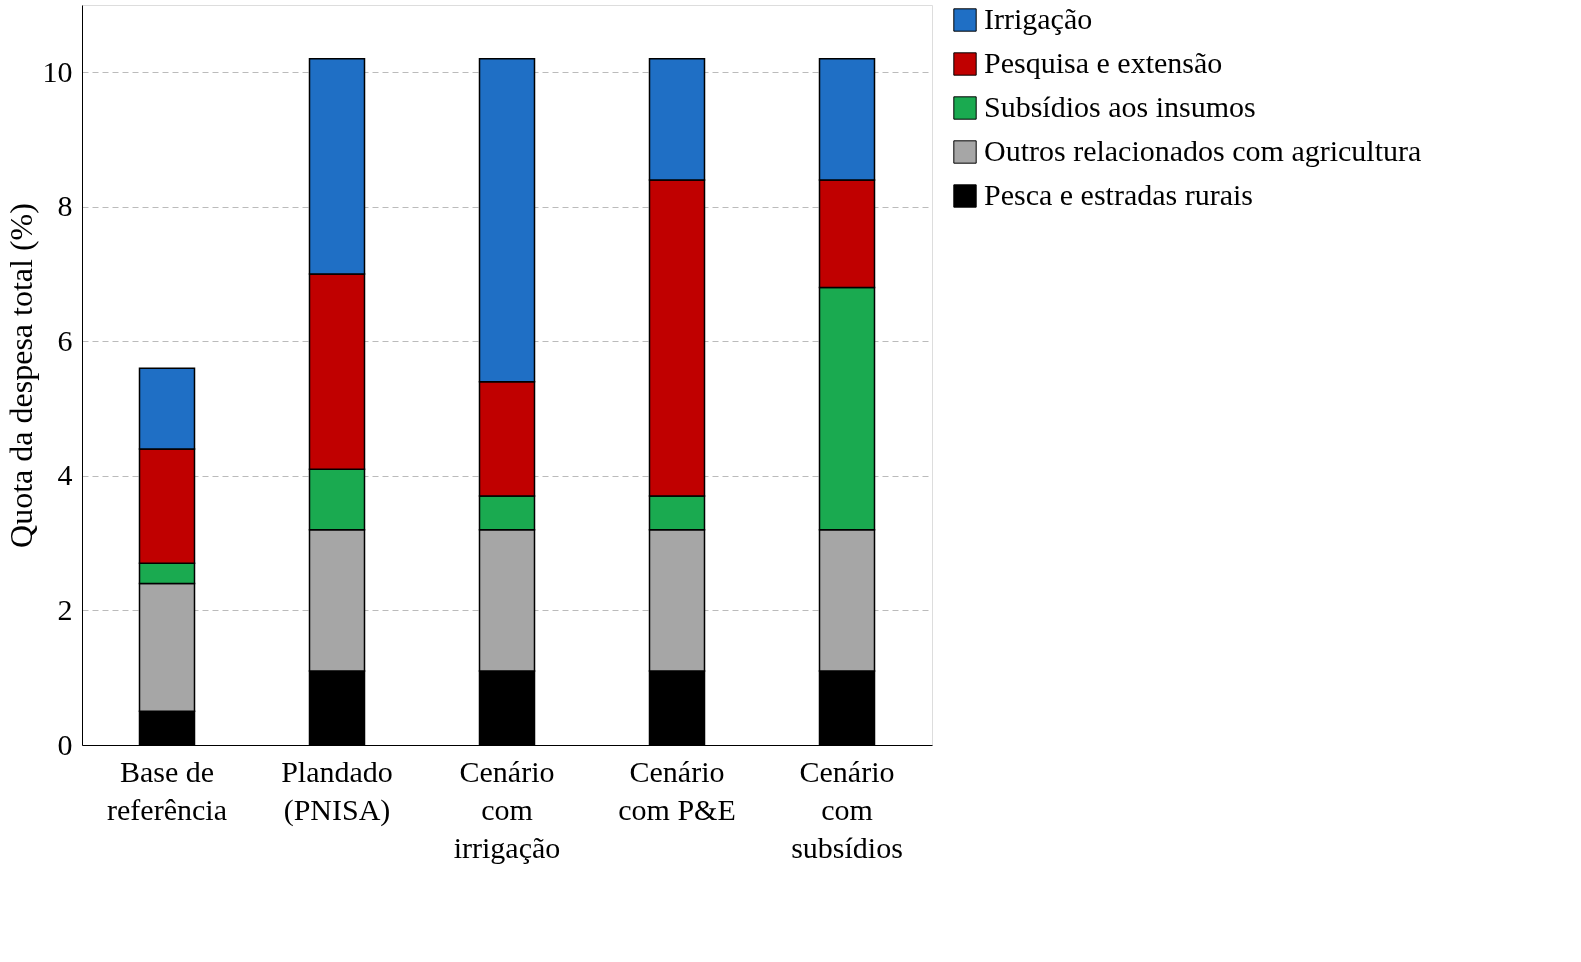 Image resolution: width=1581 pixels, height=962 pixels. Describe the element at coordinates (65, 340) in the screenshot. I see `y-tick-label: 6` at that location.